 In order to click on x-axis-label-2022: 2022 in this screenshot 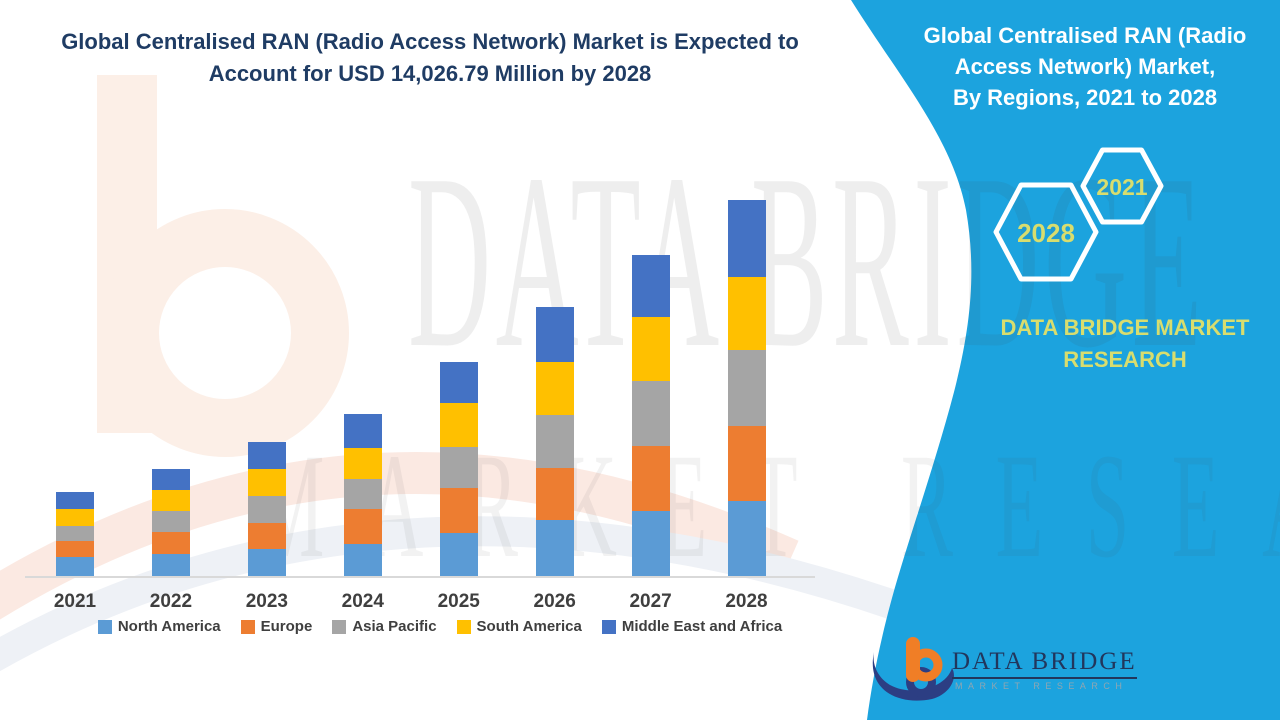, I will do `click(171, 601)`.